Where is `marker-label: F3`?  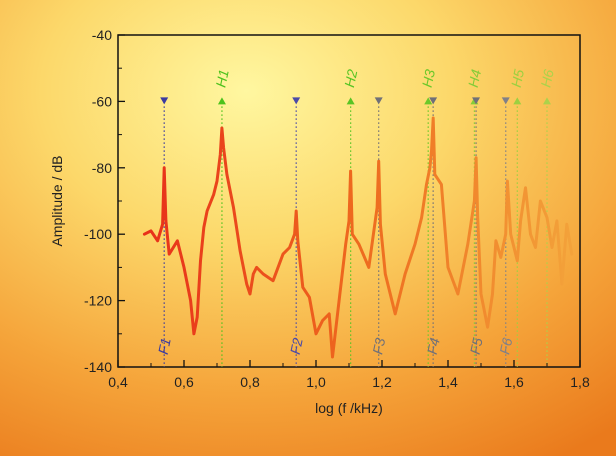 marker-label: F3 is located at coordinates (378, 346).